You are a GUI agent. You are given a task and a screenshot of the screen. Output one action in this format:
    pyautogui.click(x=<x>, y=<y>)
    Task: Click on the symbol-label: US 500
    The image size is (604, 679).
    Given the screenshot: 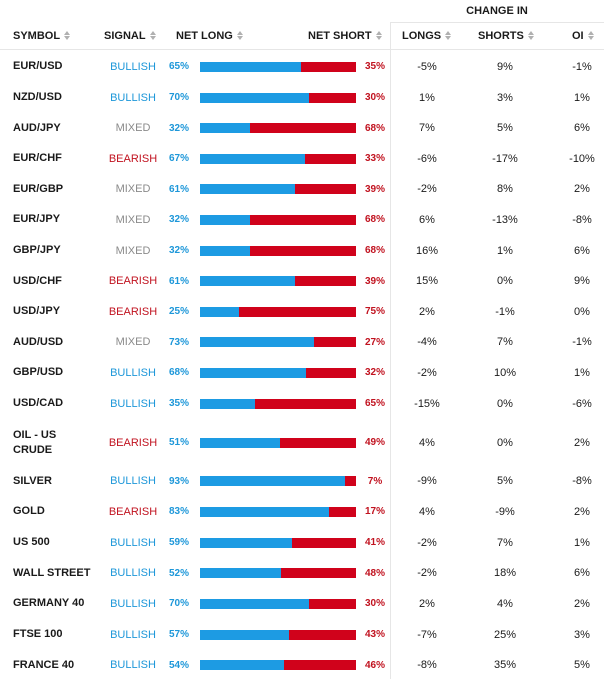 What is the action you would take?
    pyautogui.click(x=31, y=542)
    